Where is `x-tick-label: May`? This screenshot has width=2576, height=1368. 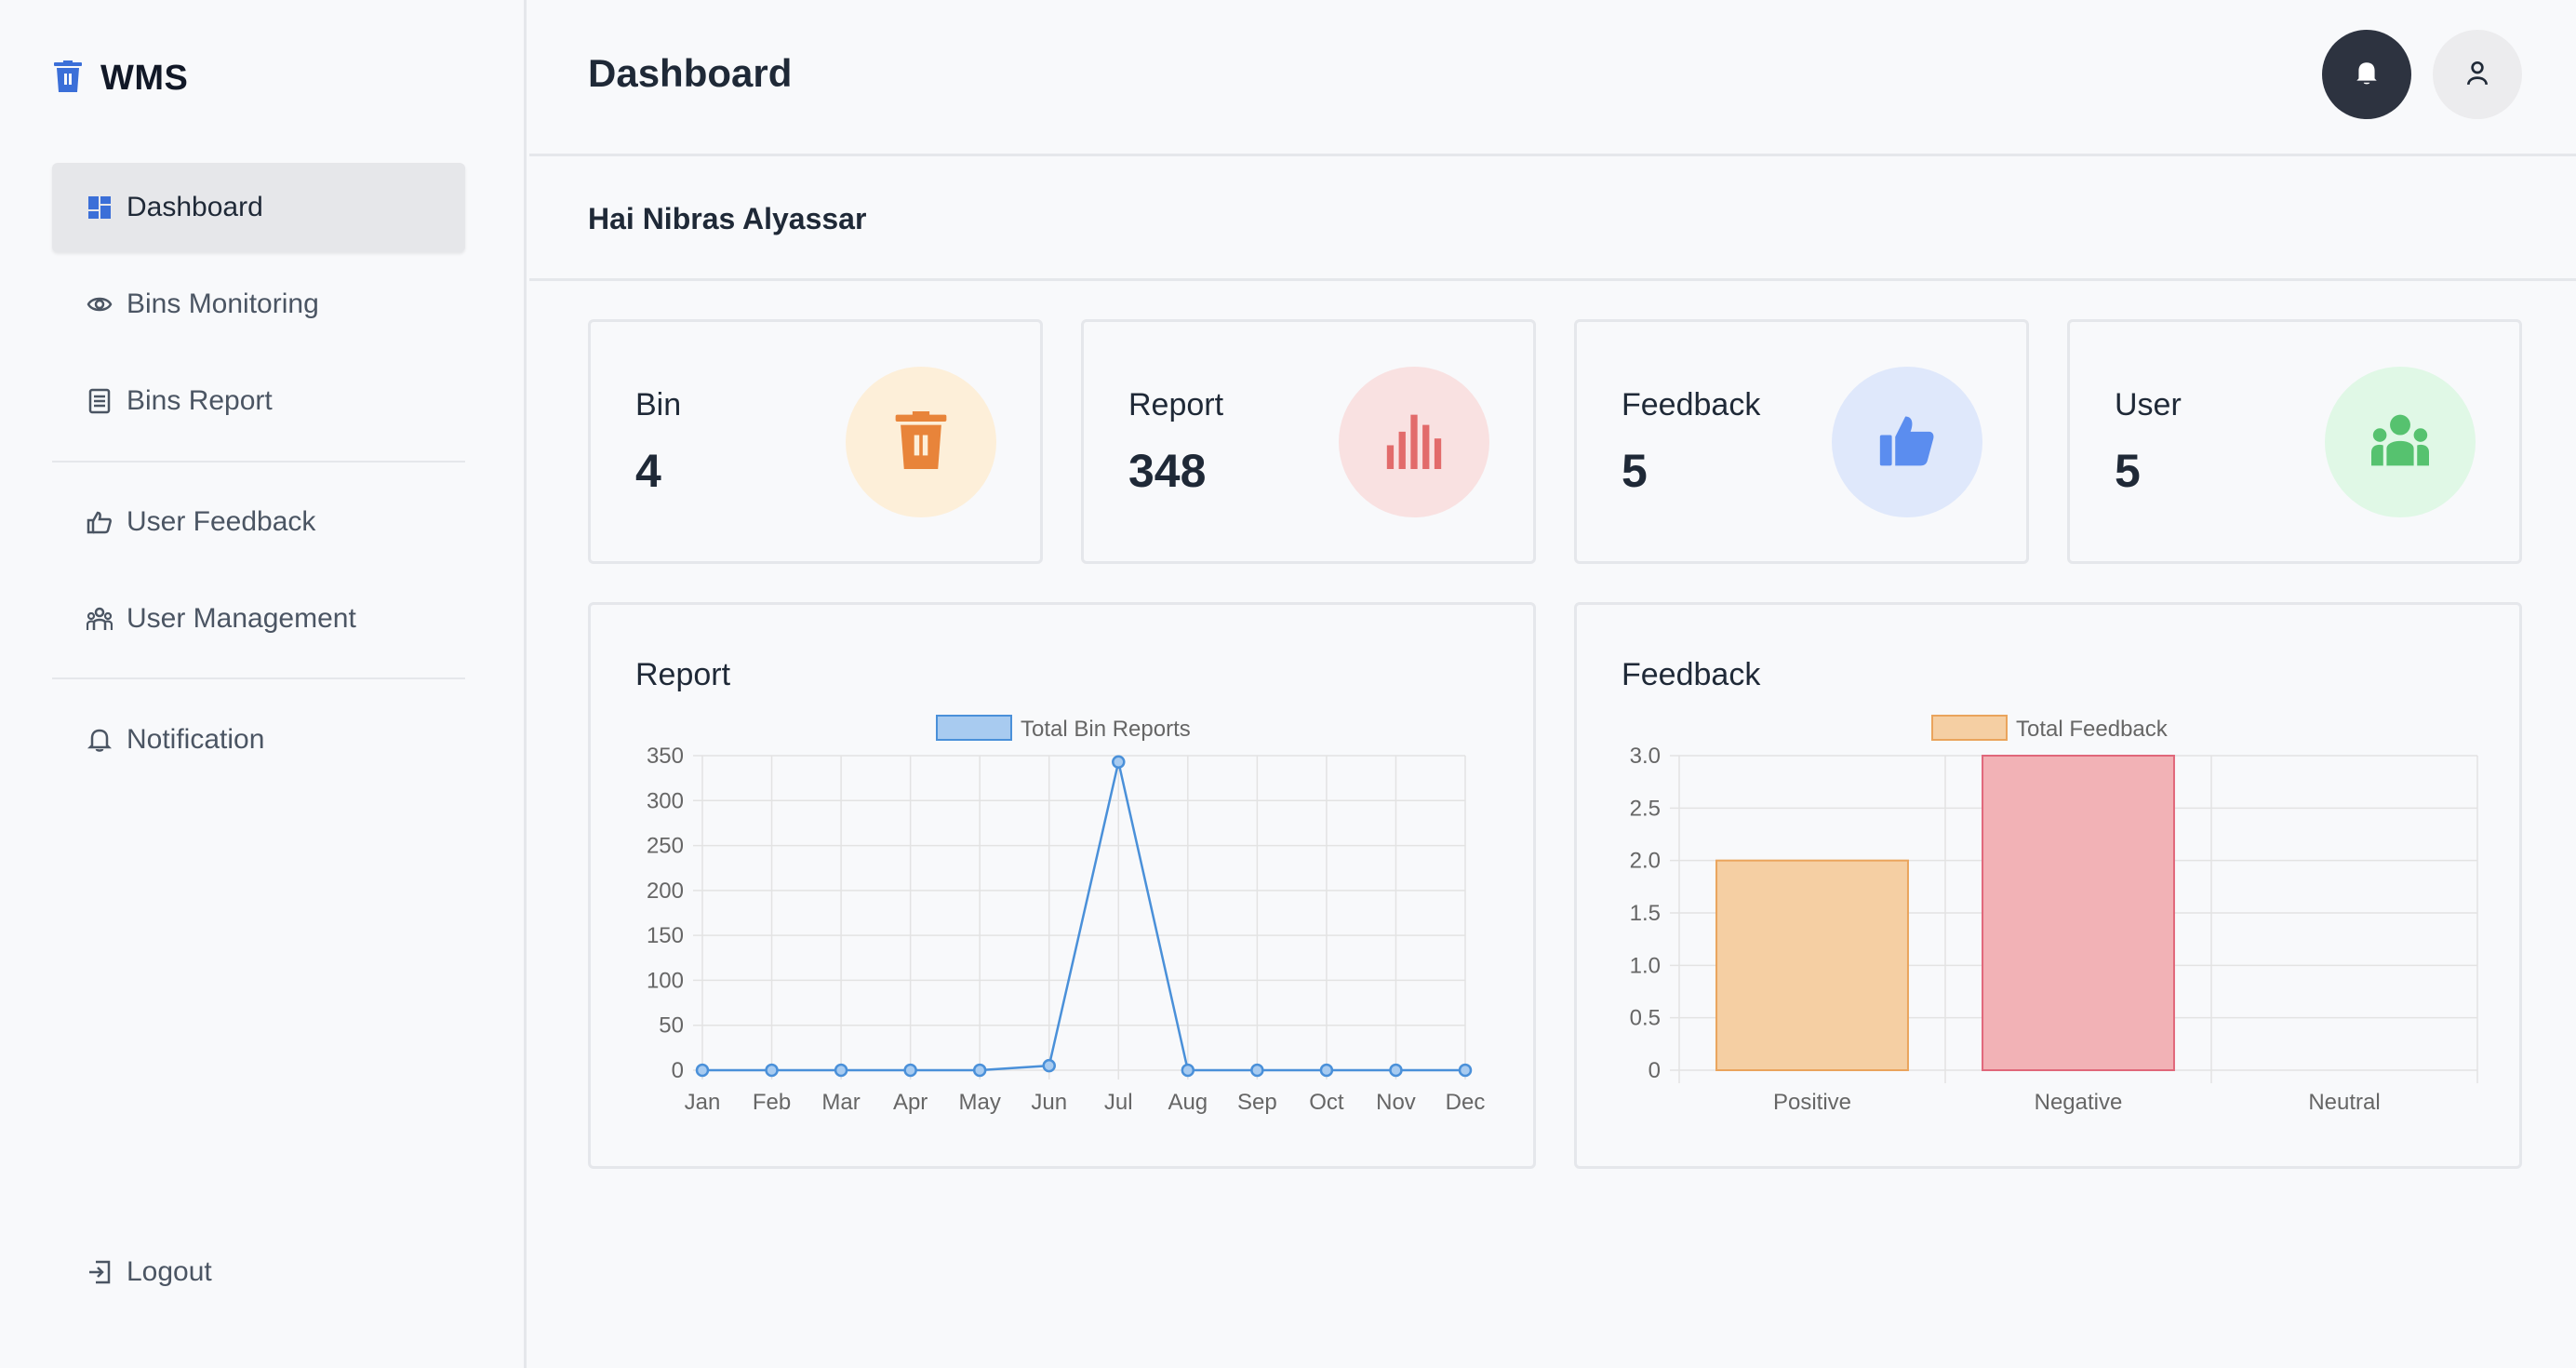 x-tick-label: May is located at coordinates (980, 1102).